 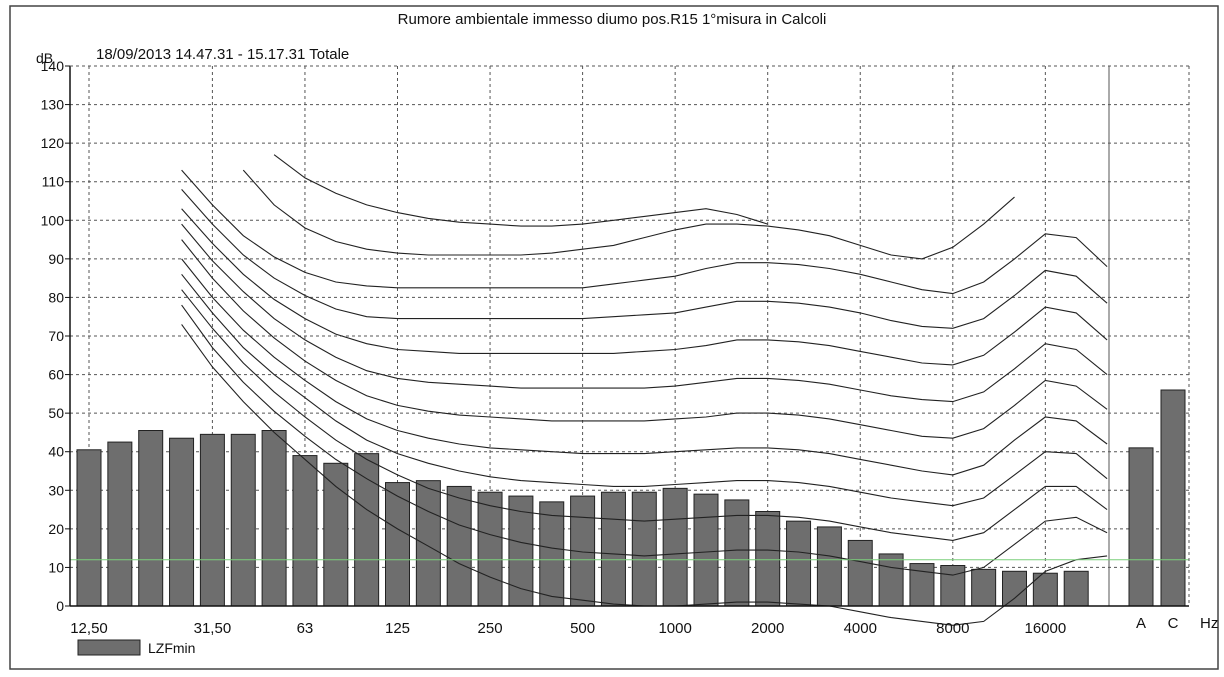 What do you see at coordinates (56, 529) in the screenshot?
I see `y-tick-label: 20` at bounding box center [56, 529].